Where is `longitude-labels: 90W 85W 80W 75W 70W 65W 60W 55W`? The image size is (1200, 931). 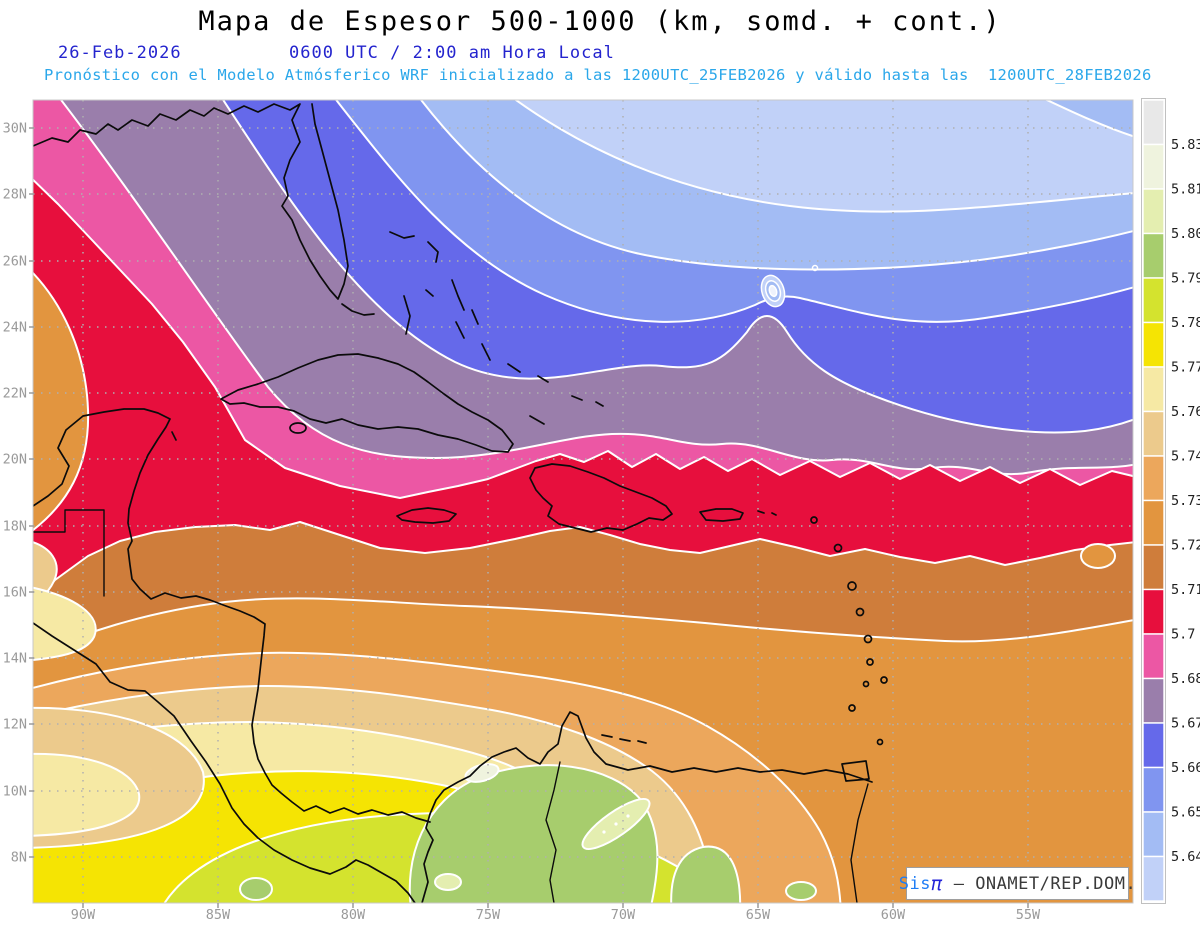
longitude-labels: 90W 85W 80W 75W 70W 65W 60W 55W is located at coordinates (556, 915).